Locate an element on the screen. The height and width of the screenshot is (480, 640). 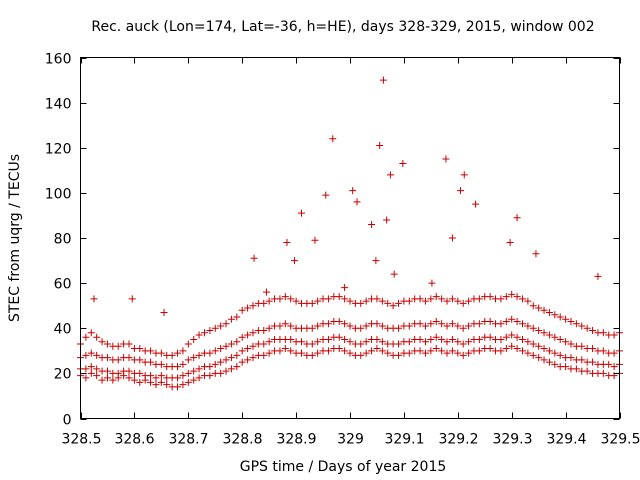
x-tick-label: 329.4 is located at coordinates (566, 440).